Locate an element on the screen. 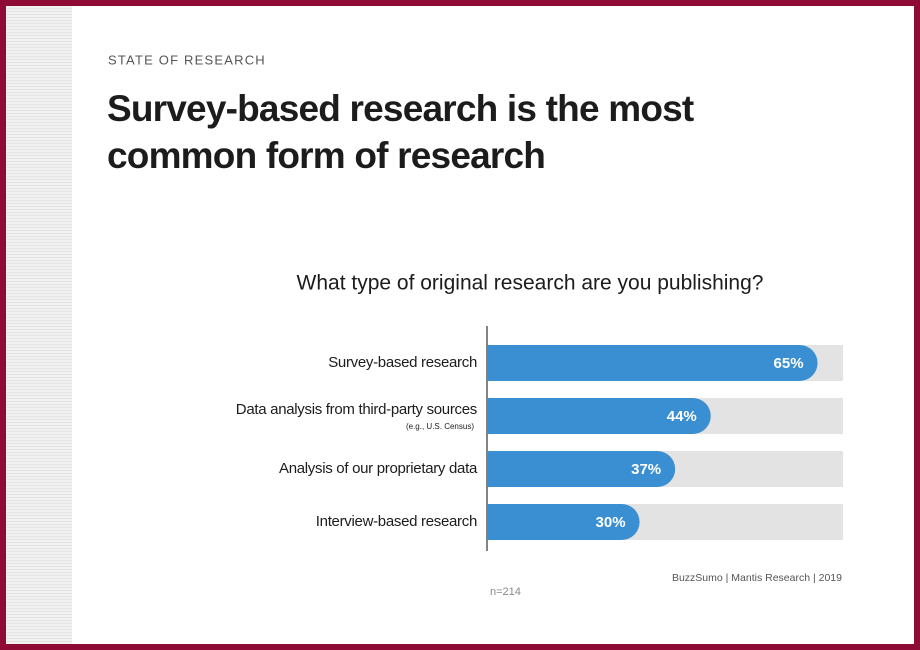  page-title: common form of research is located at coordinates (326, 155).